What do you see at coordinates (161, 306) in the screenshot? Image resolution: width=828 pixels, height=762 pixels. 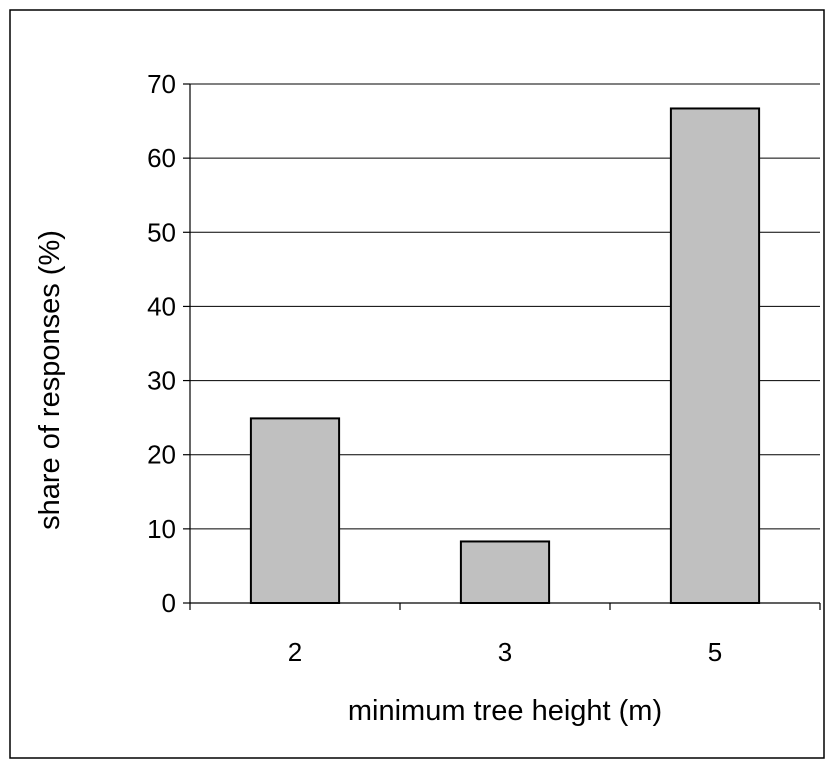 I see `y-tick-label: 40` at bounding box center [161, 306].